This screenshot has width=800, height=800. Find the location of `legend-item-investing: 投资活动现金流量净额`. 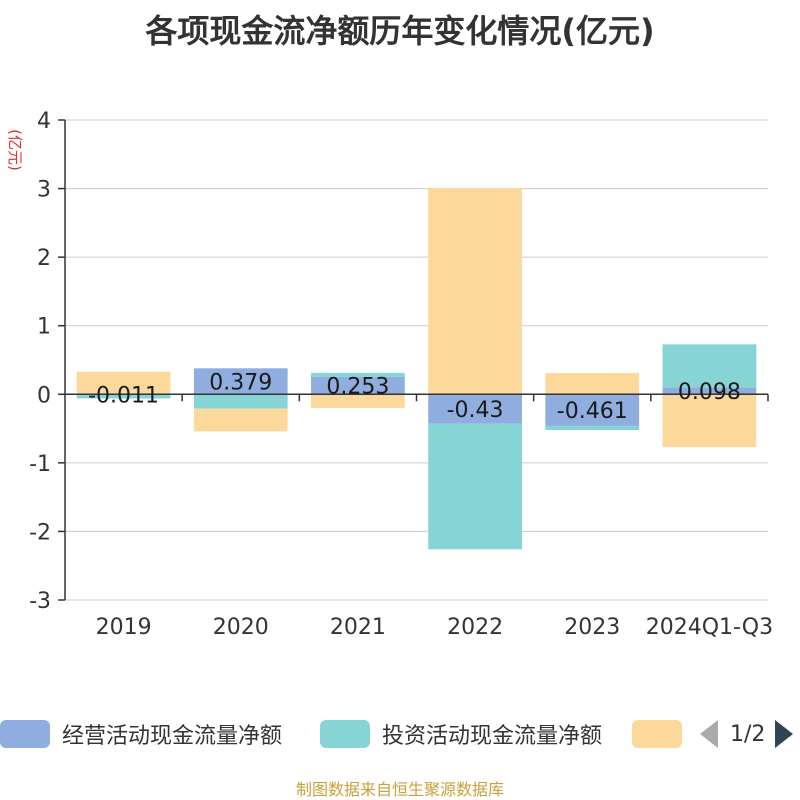

legend-item-investing: 投资活动现金流量净额 is located at coordinates (461, 734).